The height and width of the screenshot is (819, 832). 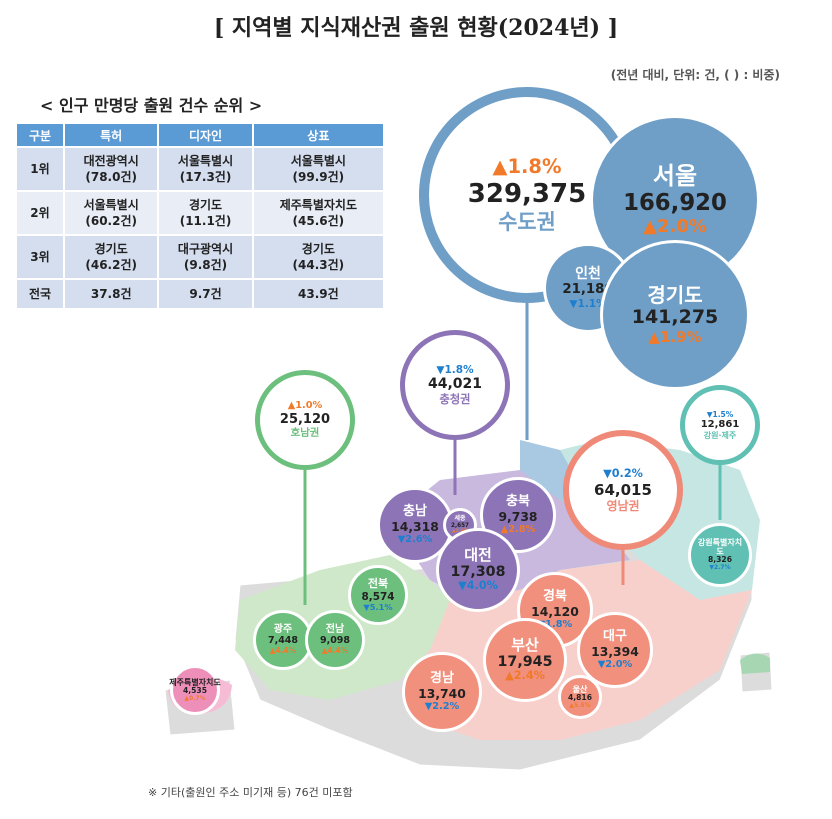 I want to click on group-value: 44,021, so click(x=455, y=384).